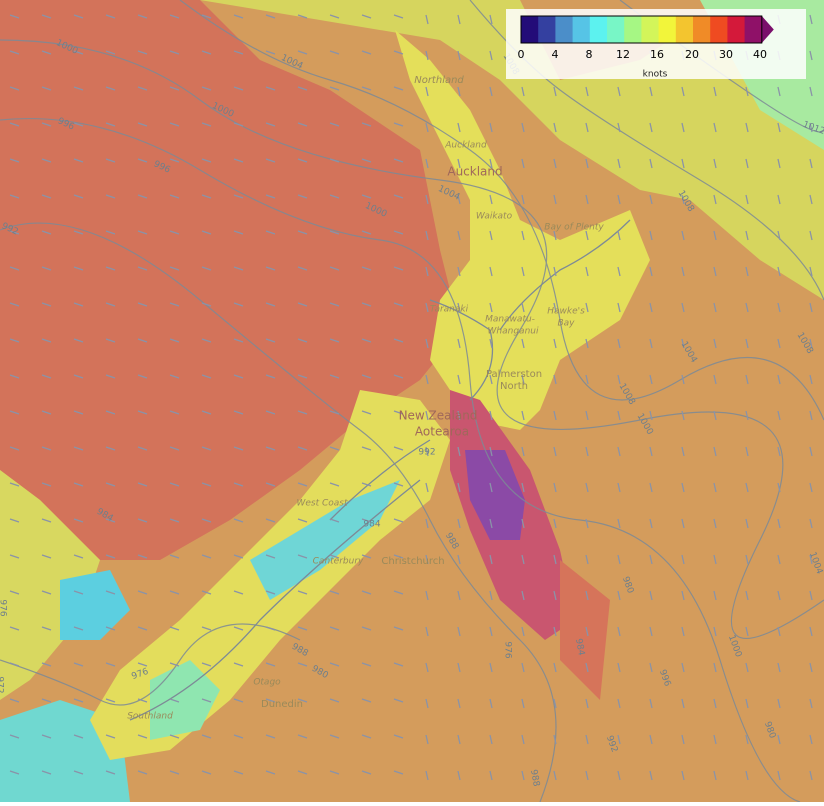 This screenshot has width=824, height=806. I want to click on isobar-label: 992, so click(426, 453).